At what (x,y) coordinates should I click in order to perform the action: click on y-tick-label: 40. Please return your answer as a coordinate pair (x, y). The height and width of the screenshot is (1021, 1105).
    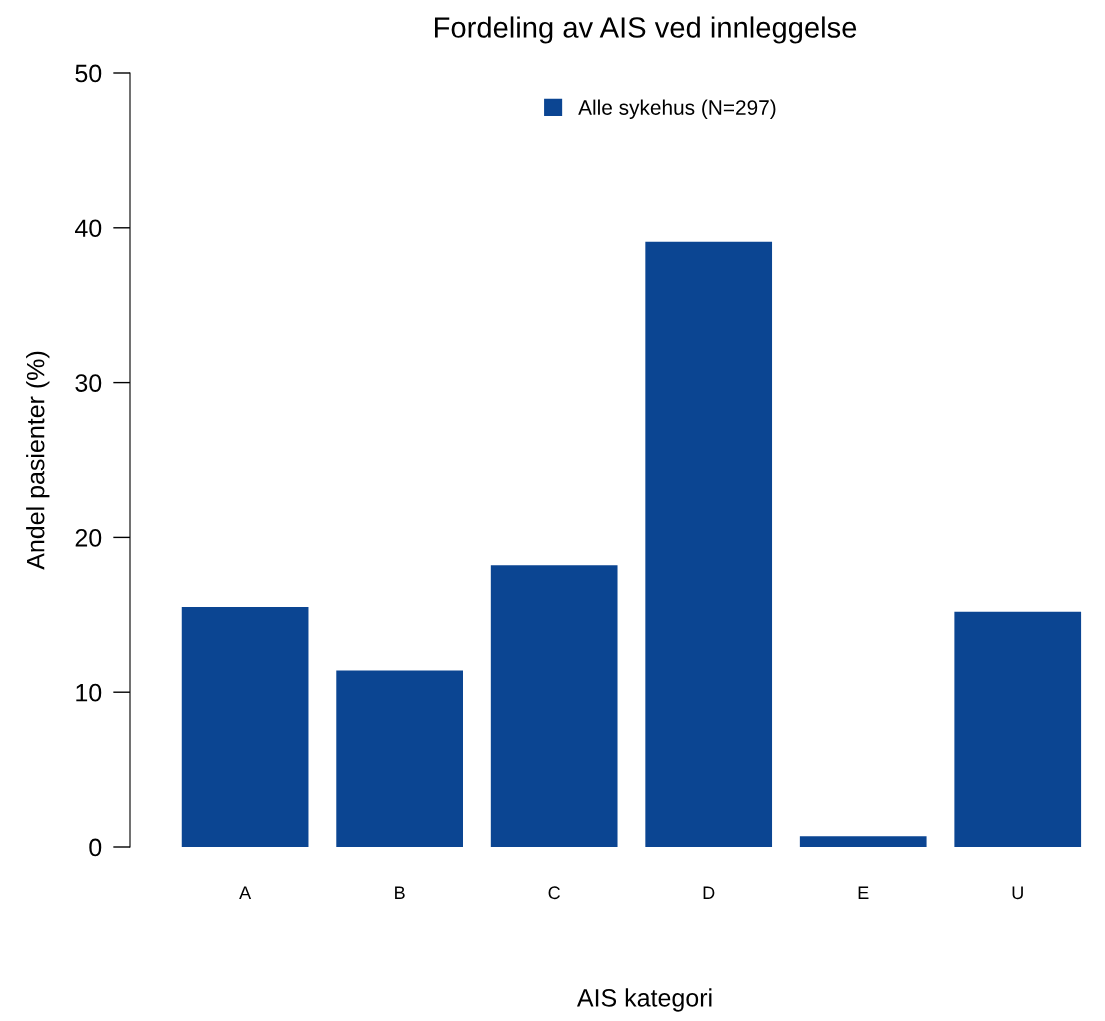
    Looking at the image, I should click on (88, 228).